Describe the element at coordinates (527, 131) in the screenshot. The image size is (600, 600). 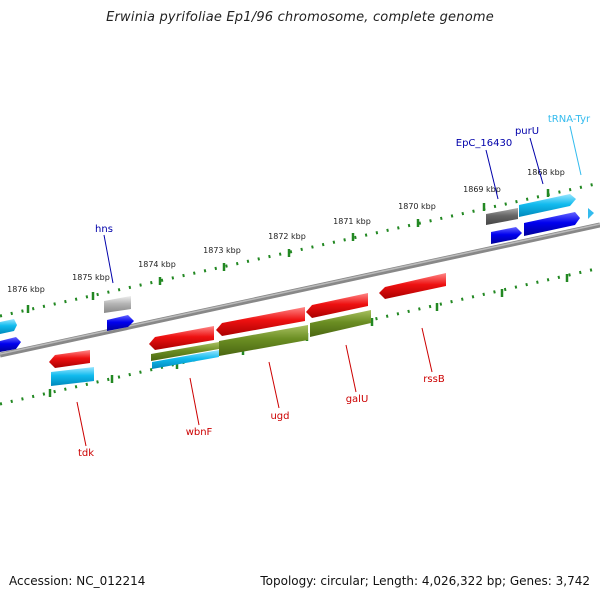
I see `gene-label-purU: purU` at that location.